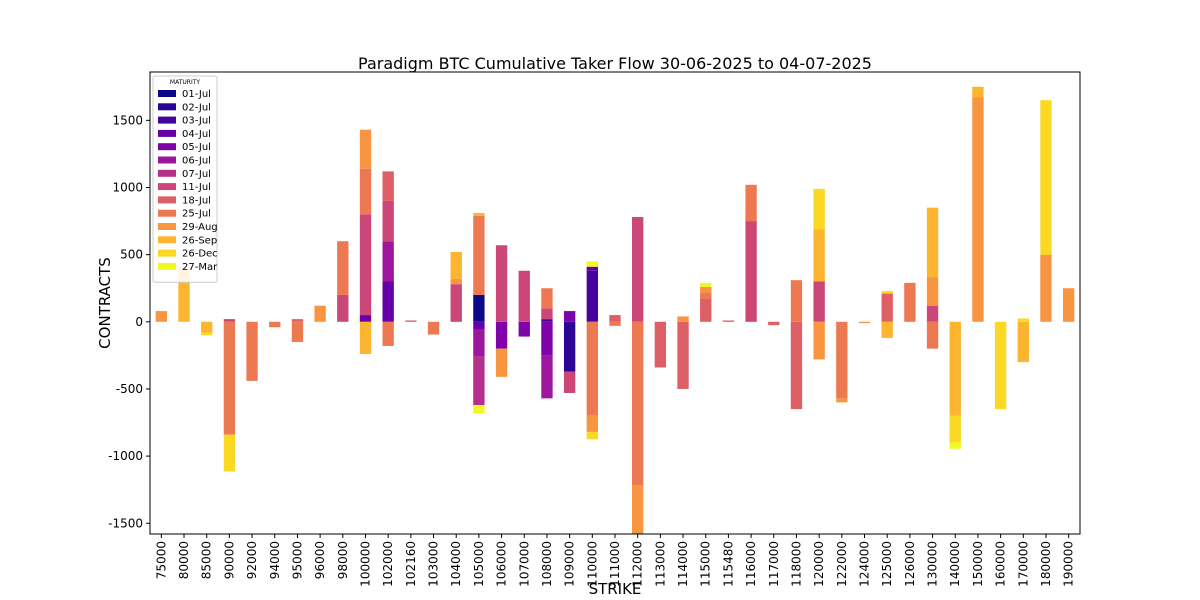 This screenshot has width=1200, height=600. Describe the element at coordinates (819, 301) in the screenshot. I see `bar-segment-120000-11-Jul` at that location.